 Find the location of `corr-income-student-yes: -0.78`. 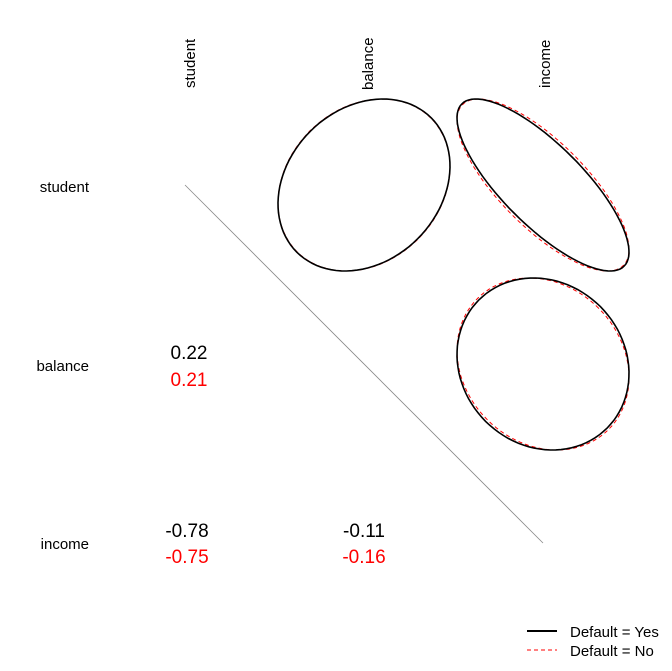

corr-income-student-yes: -0.78 is located at coordinates (186, 531).